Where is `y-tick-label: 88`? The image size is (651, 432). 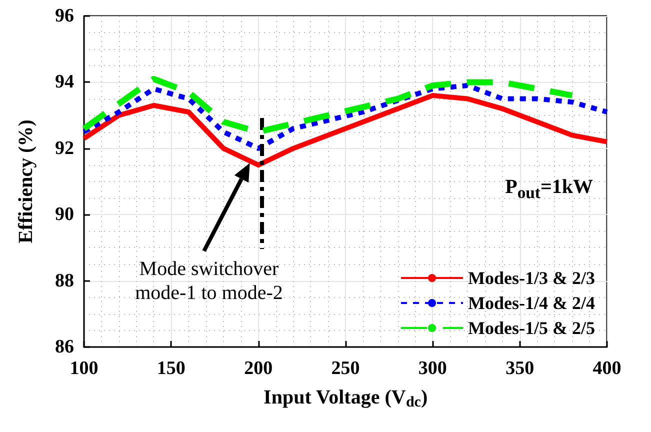 y-tick-label: 88 is located at coordinates (64, 281).